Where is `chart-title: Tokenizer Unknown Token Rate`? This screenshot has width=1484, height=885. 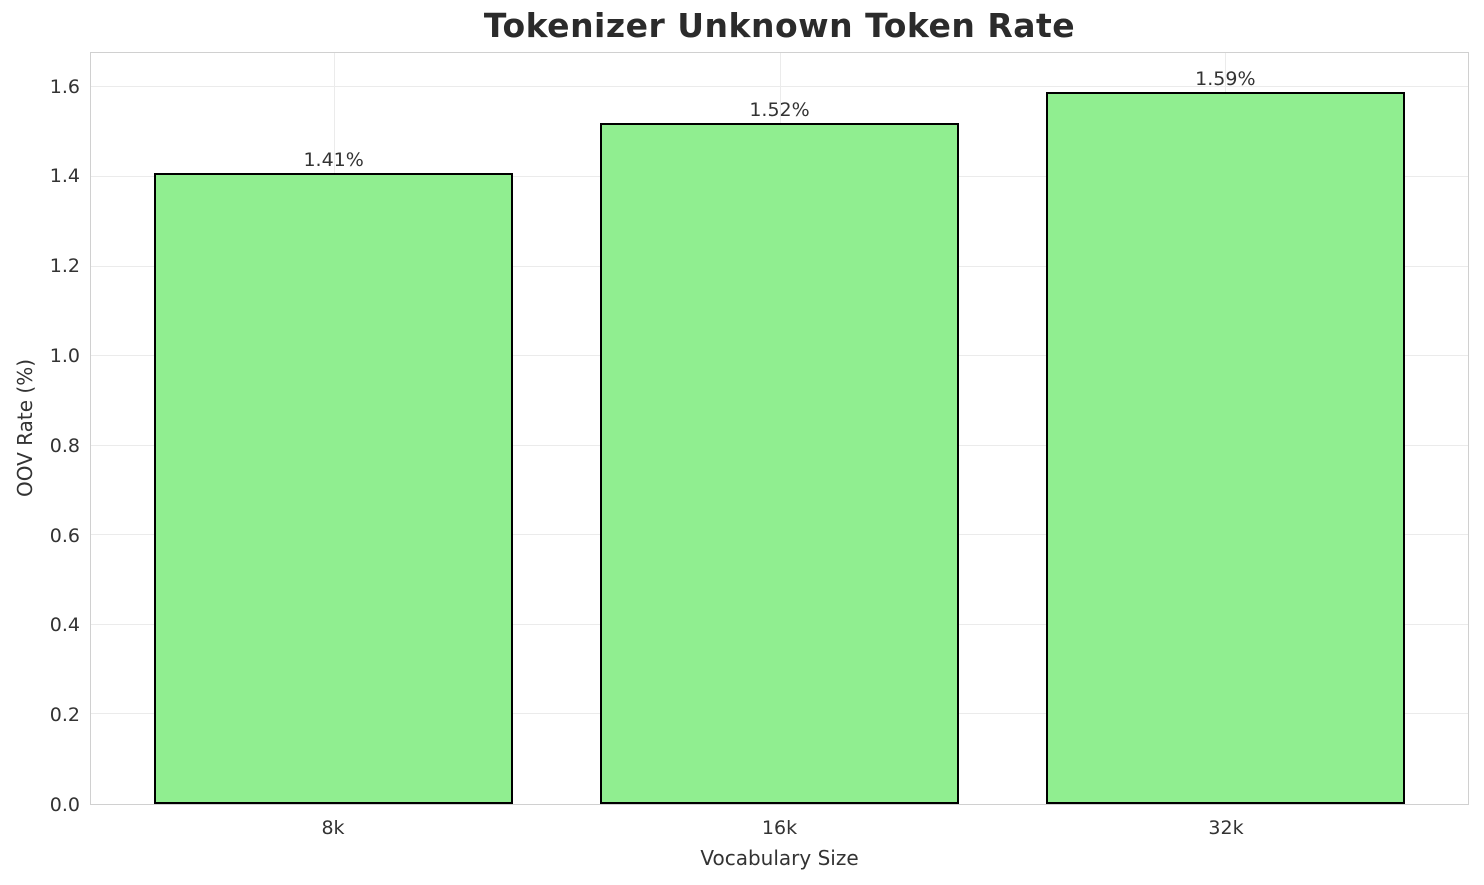
chart-title: Tokenizer Unknown Token Rate is located at coordinates (779, 25).